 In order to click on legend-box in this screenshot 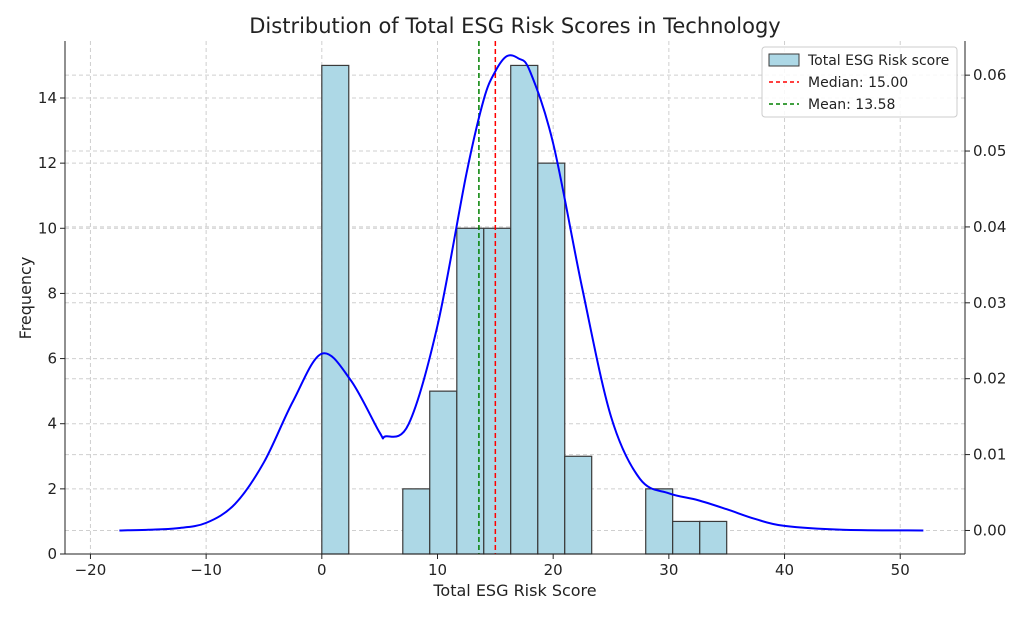, I will do `click(859, 82)`.